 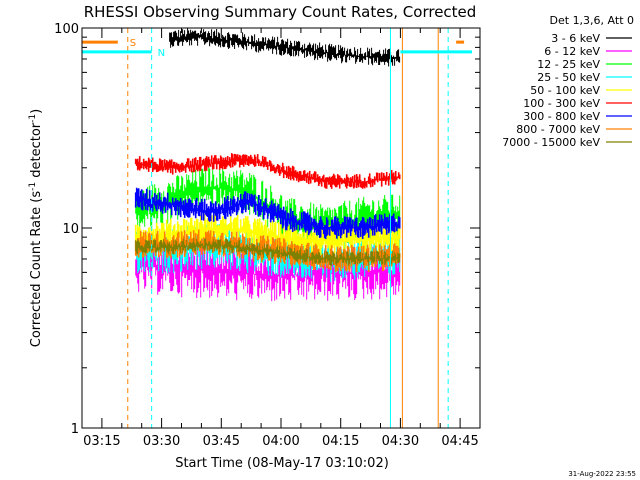 I want to click on series-300-800keV, so click(x=267, y=213).